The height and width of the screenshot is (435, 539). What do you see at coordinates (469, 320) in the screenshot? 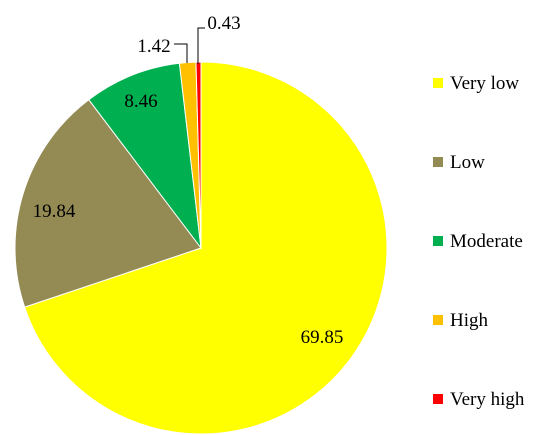
I see `legend-label-high: High` at bounding box center [469, 320].